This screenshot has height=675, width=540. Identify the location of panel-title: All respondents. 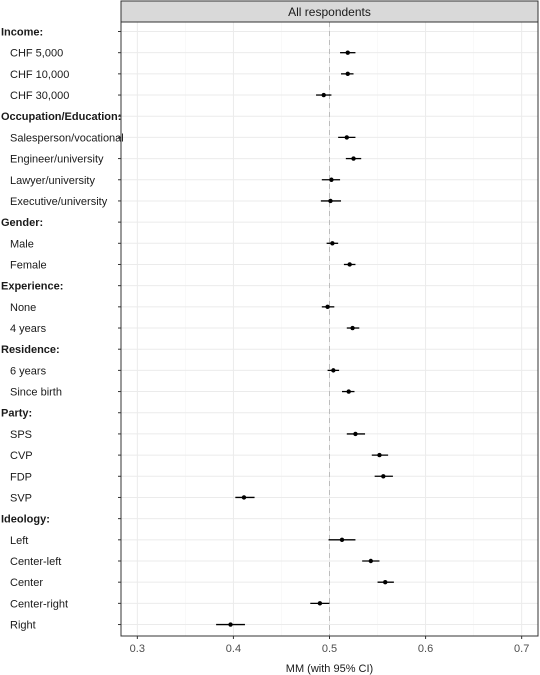
(329, 12).